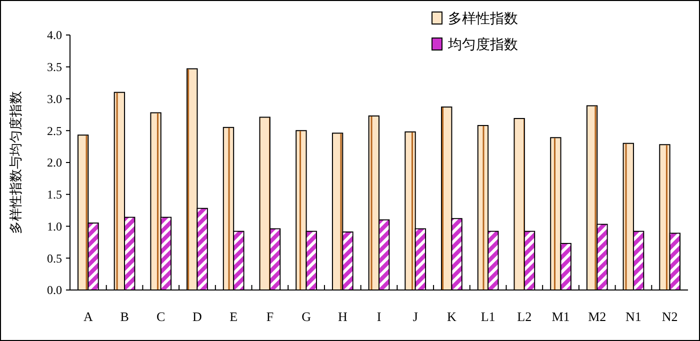 This screenshot has height=341, width=700. What do you see at coordinates (197, 316) in the screenshot?
I see `x-tick-label: D` at bounding box center [197, 316].